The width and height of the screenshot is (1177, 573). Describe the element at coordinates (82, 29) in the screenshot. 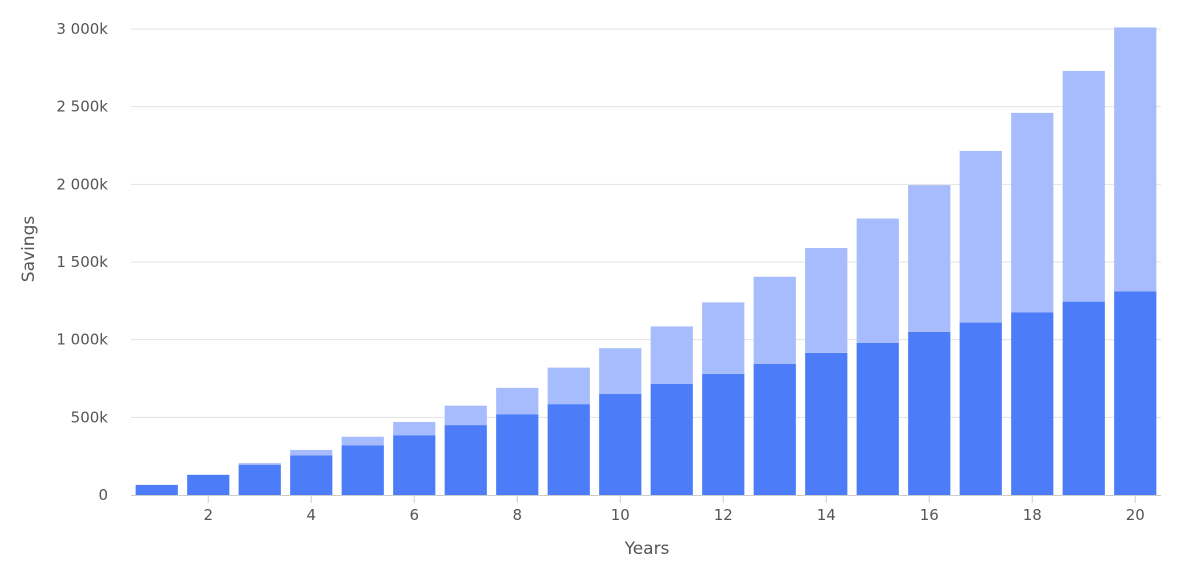

I see `y-tick-label: 3 000k` at that location.